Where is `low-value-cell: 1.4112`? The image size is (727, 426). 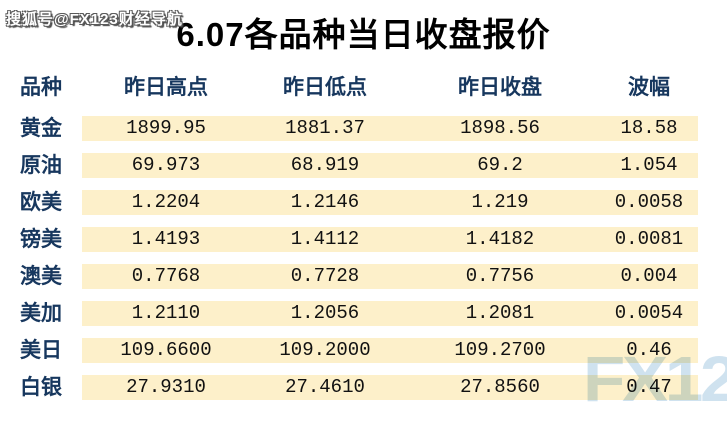
low-value-cell: 1.4112 is located at coordinates (325, 239).